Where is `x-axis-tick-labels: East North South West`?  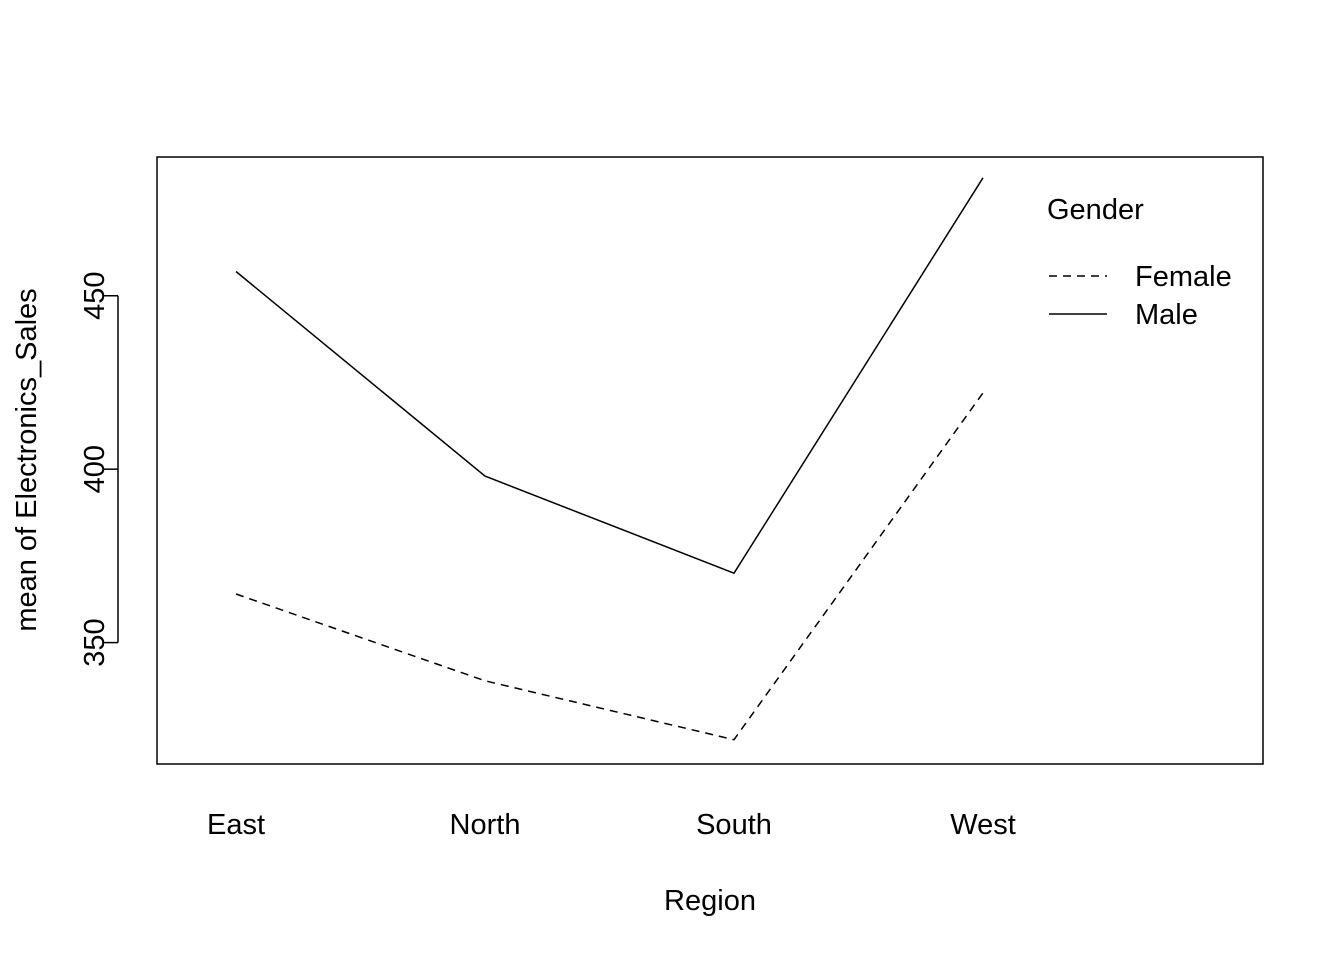
x-axis-tick-labels: East North South West is located at coordinates (611, 825).